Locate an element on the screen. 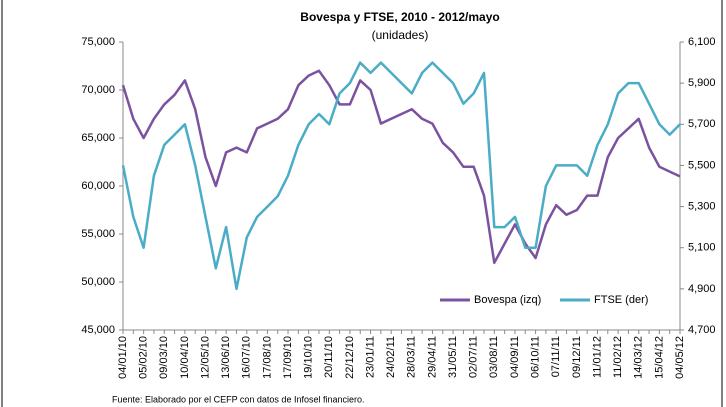 This screenshot has width=726, height=407. x-tick-label: 10/04/10 is located at coordinates (185, 357).